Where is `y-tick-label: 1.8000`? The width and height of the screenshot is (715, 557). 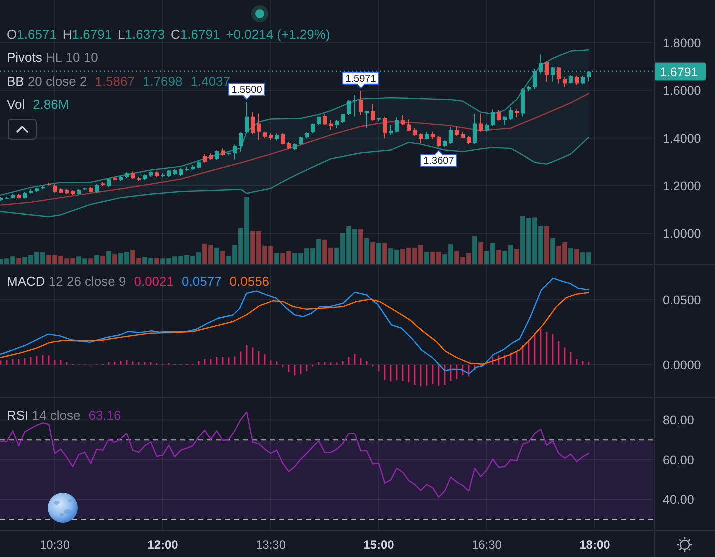 y-tick-label: 1.8000 is located at coordinates (682, 43).